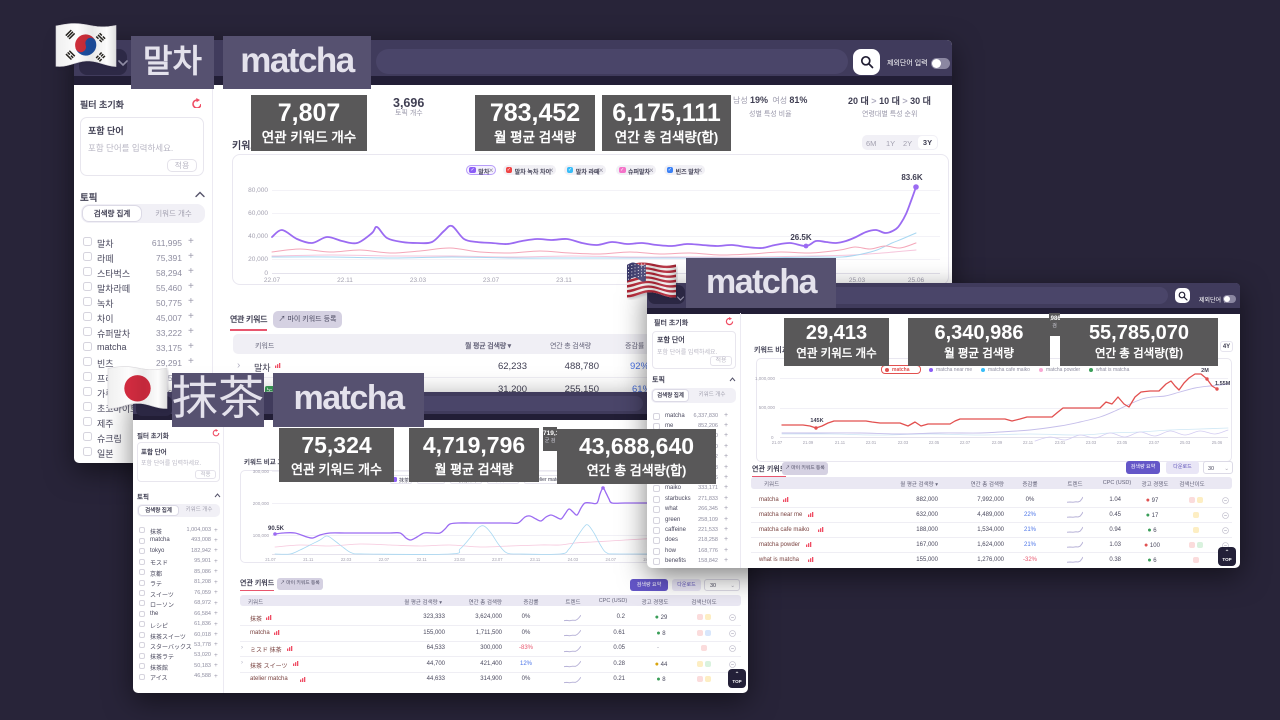 Image resolution: width=1280 pixels, height=720 pixels. What do you see at coordinates (912, 177) in the screenshot?
I see `svg-text: 83.6K` at bounding box center [912, 177].